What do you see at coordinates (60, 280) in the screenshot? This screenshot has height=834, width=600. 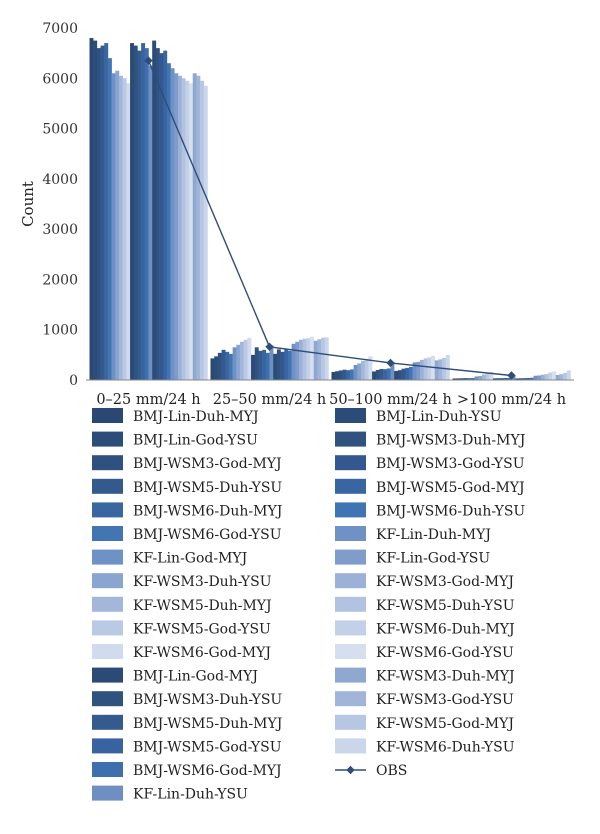 I see `y-tick-label-2: 2000` at bounding box center [60, 280].